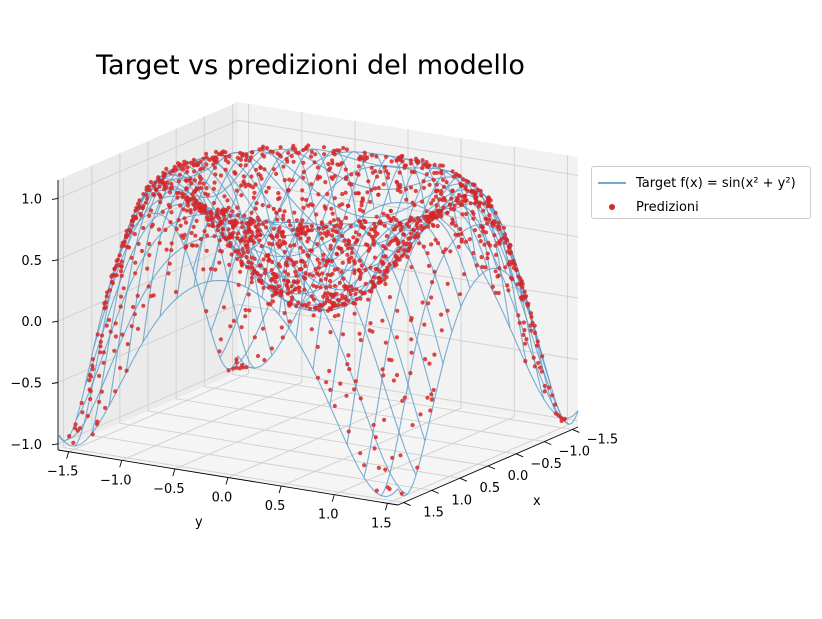  Describe the element at coordinates (212, 286) in the screenshot. I see `grid-line-y` at that location.